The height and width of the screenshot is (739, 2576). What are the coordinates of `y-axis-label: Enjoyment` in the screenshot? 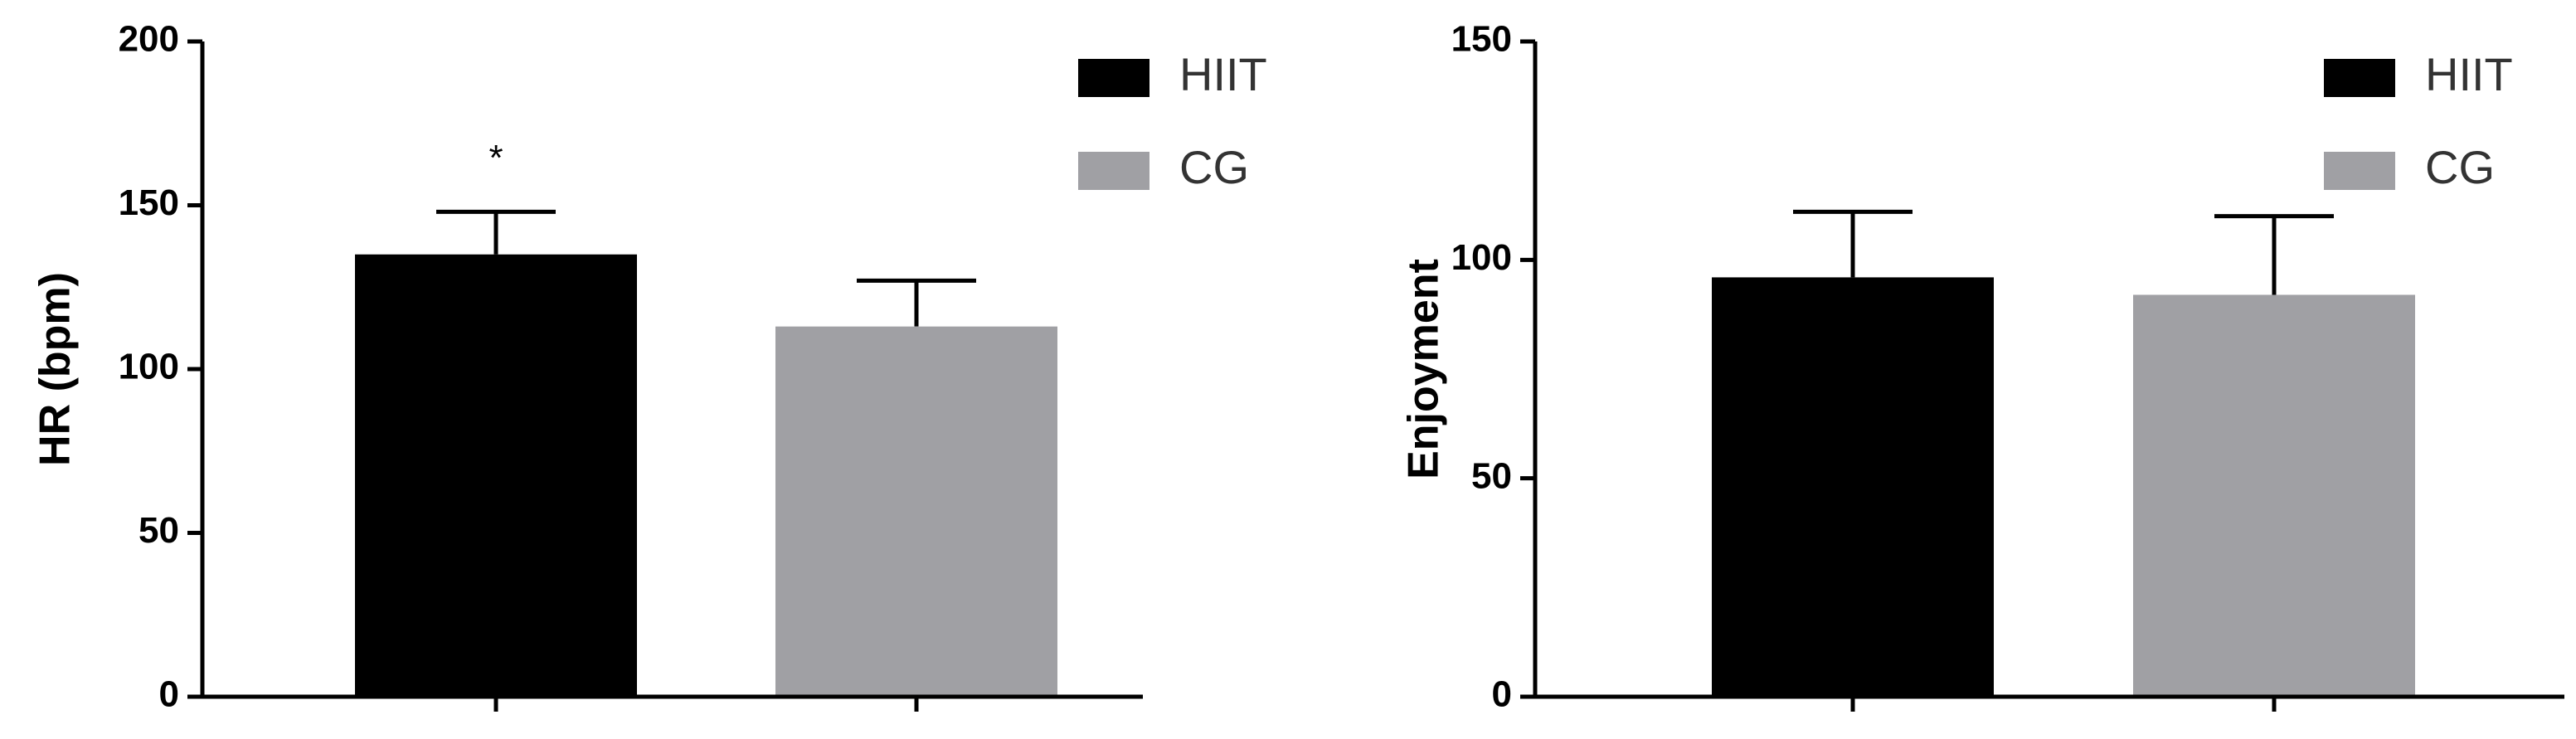 It's located at (1424, 369).